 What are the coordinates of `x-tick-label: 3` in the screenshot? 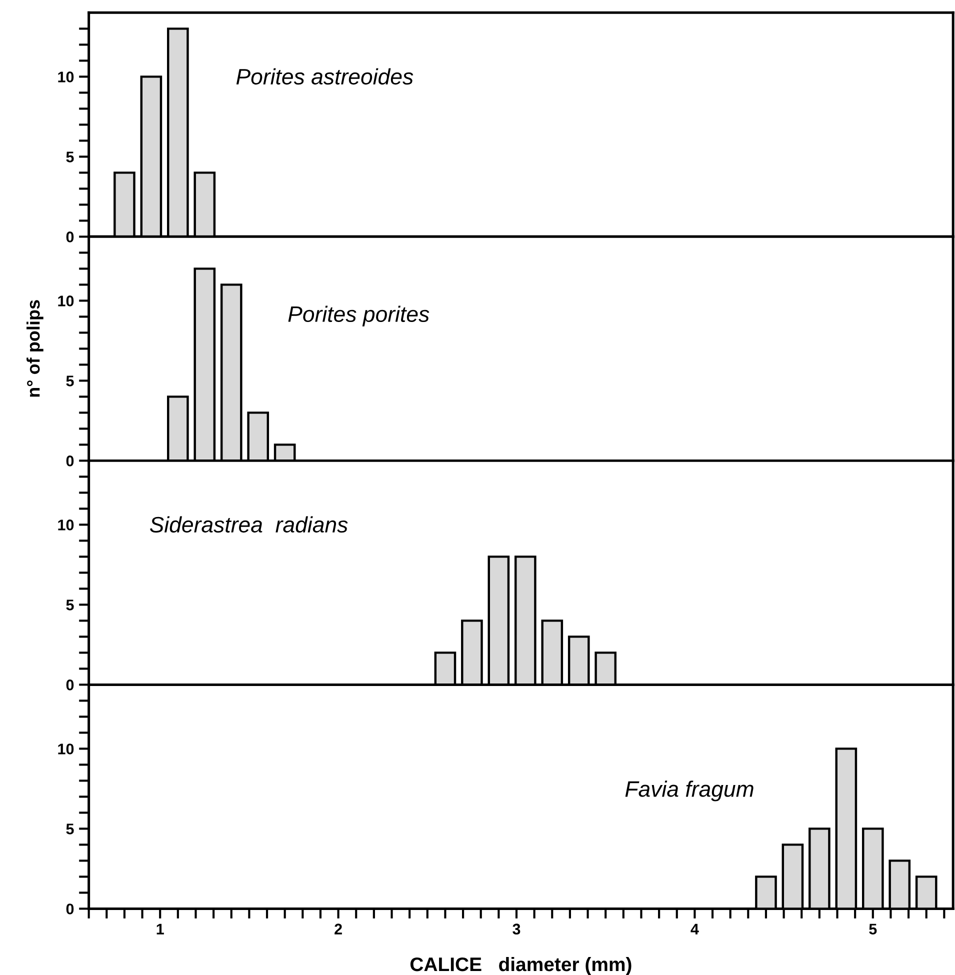 It's located at (516, 929).